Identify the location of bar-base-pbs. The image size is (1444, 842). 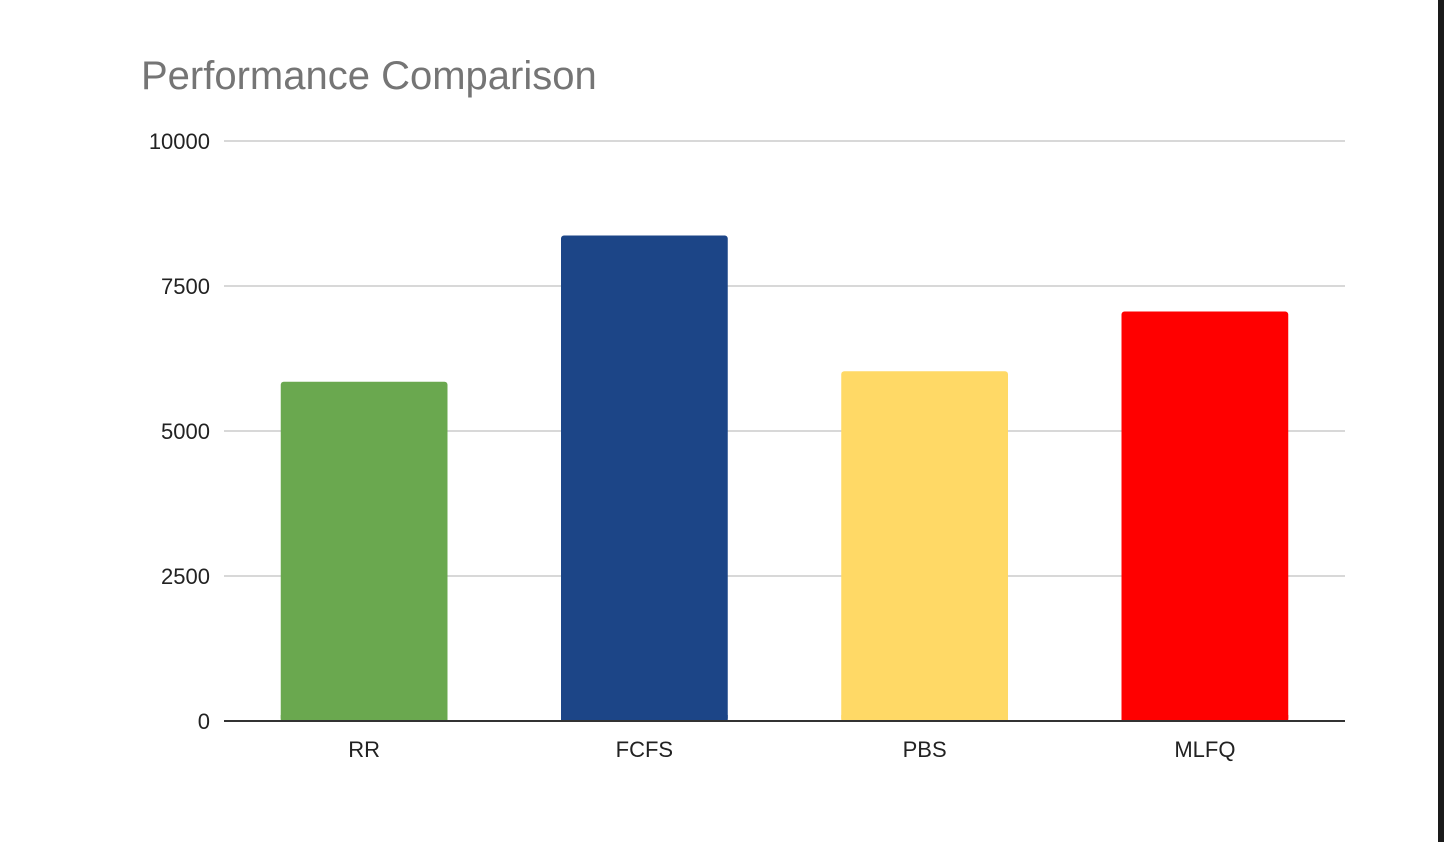
(924, 718).